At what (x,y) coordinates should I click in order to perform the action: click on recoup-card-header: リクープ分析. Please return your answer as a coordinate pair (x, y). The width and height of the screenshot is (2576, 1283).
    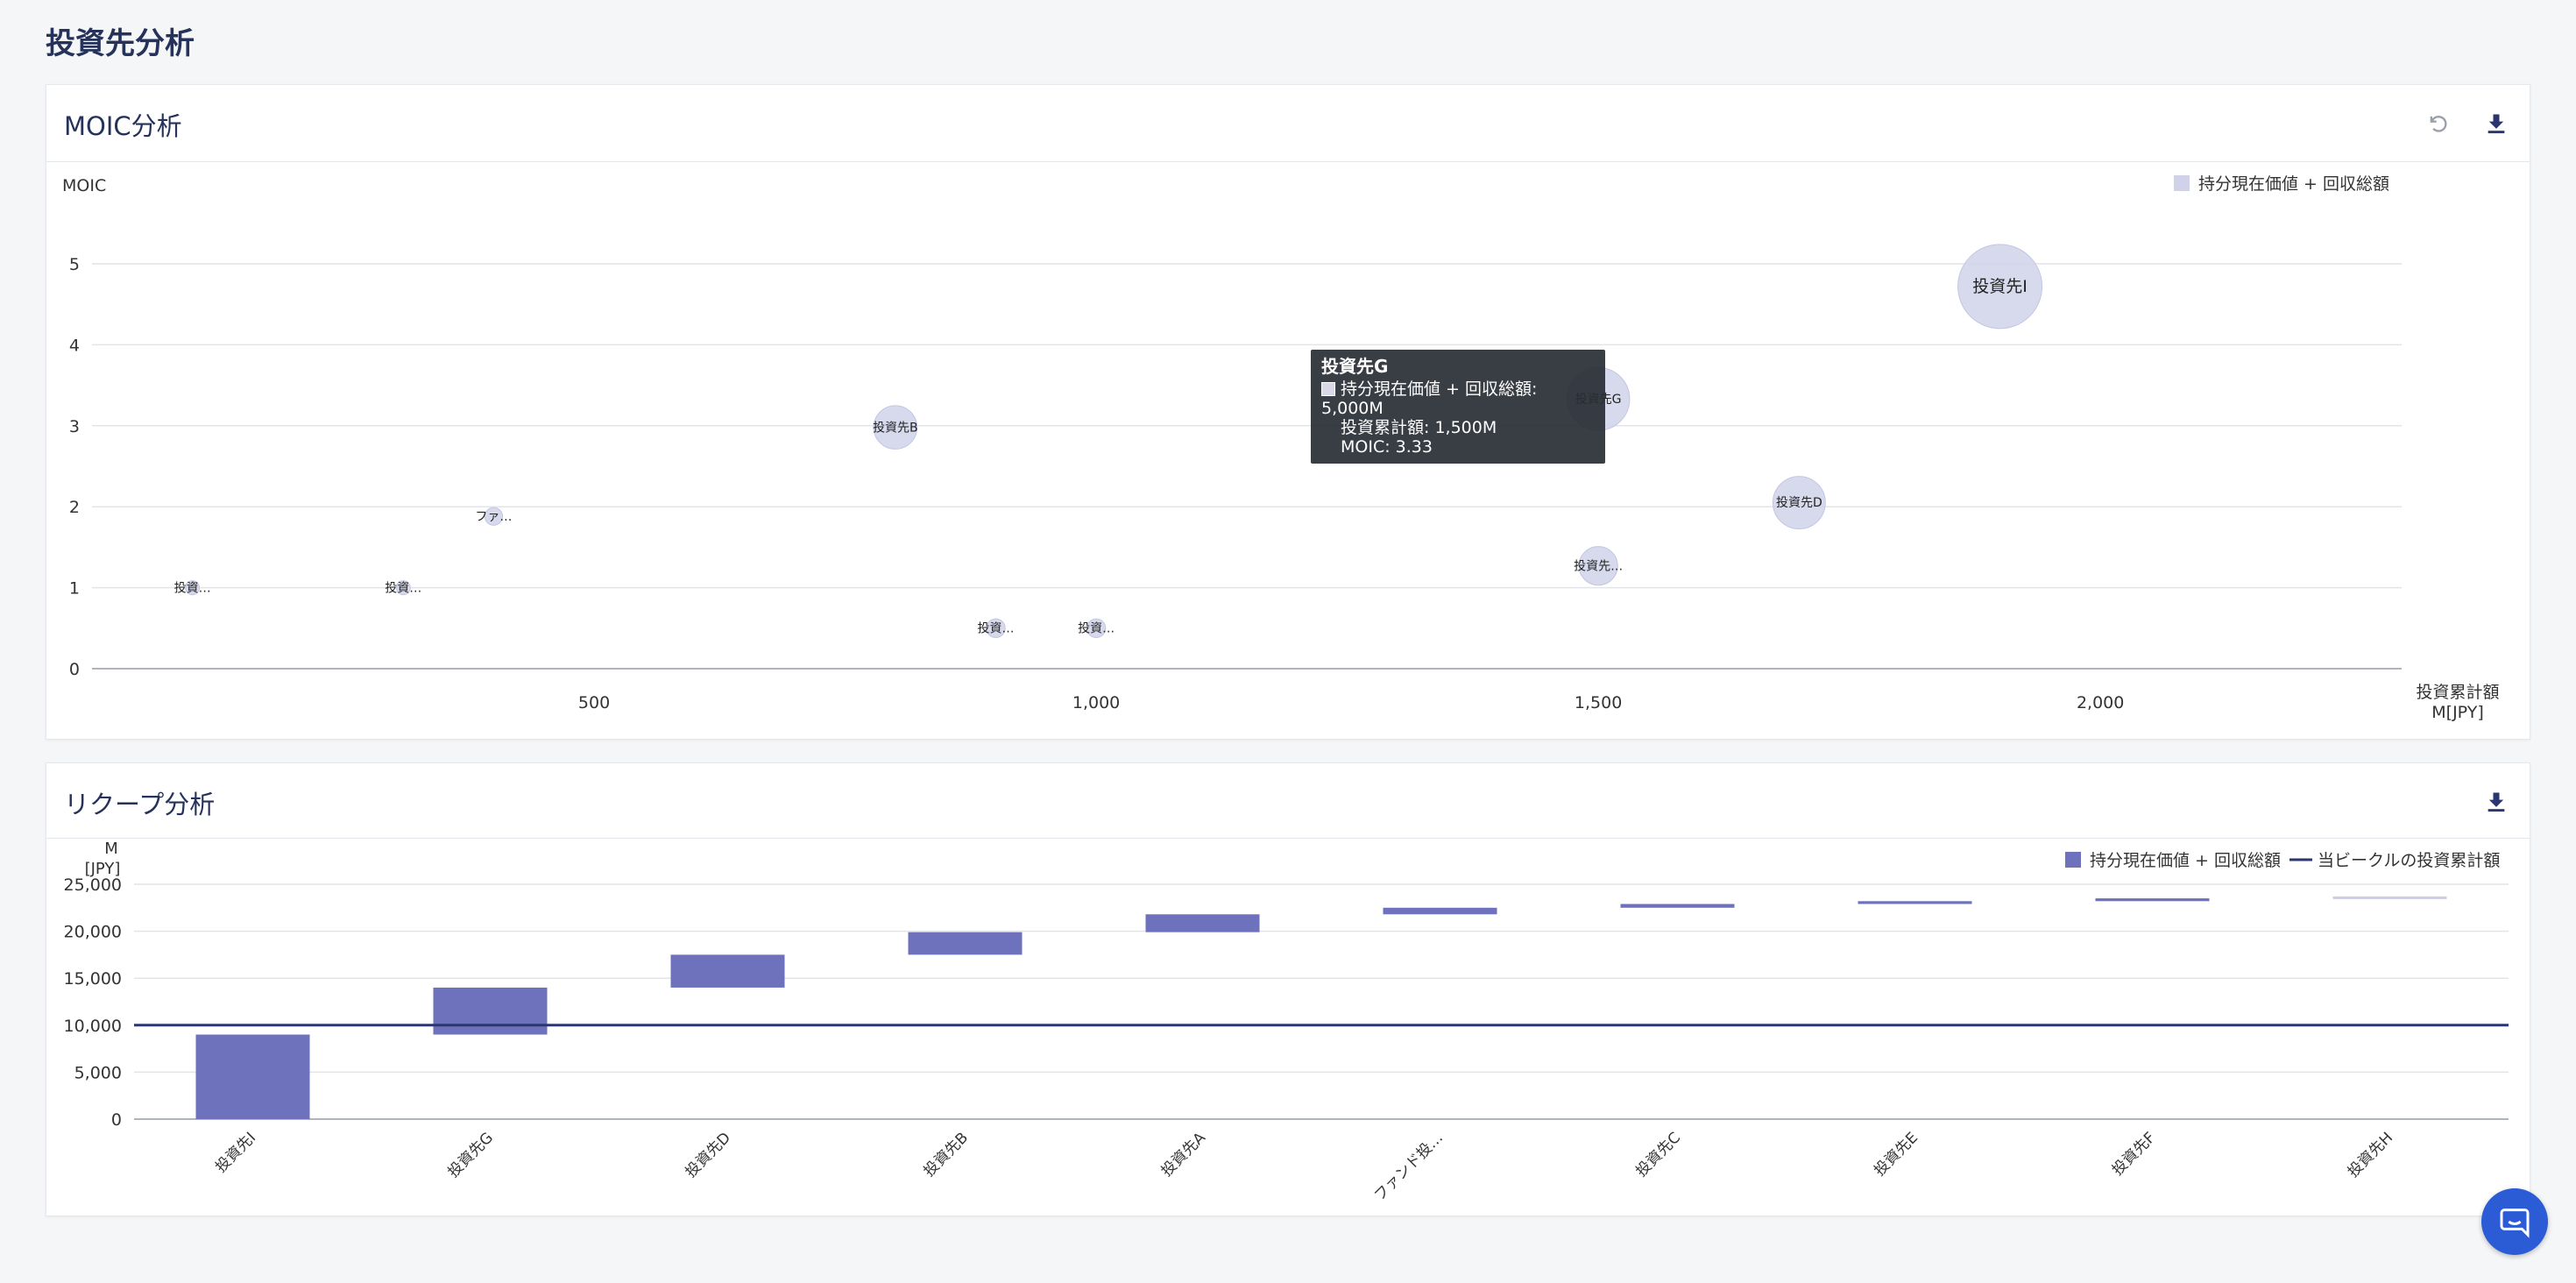
    Looking at the image, I should click on (1288, 801).